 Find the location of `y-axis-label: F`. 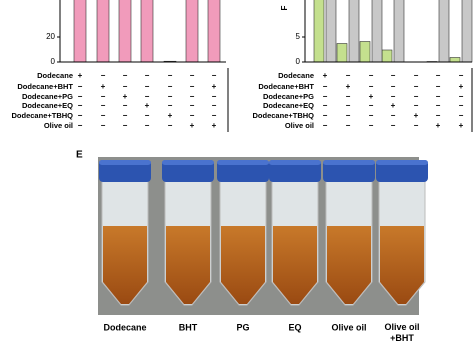

y-axis-label: F is located at coordinates (284, 7).